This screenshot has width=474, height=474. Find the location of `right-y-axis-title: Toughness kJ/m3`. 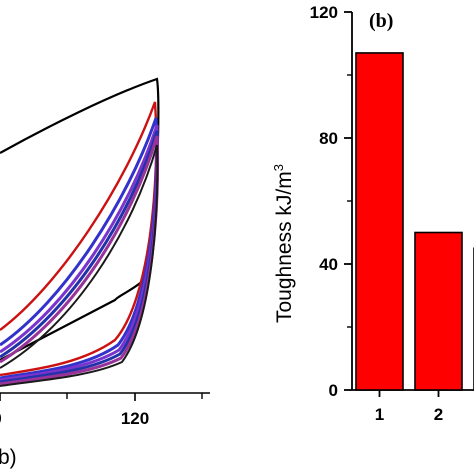

right-y-axis-title: Toughness kJ/m3 is located at coordinates (283, 243).